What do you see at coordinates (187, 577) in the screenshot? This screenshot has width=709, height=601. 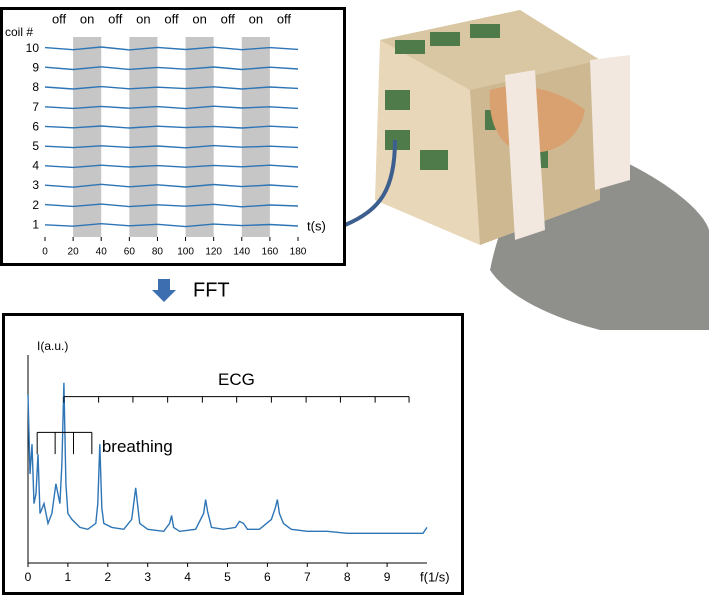 I see `x-tick-label: 4` at bounding box center [187, 577].